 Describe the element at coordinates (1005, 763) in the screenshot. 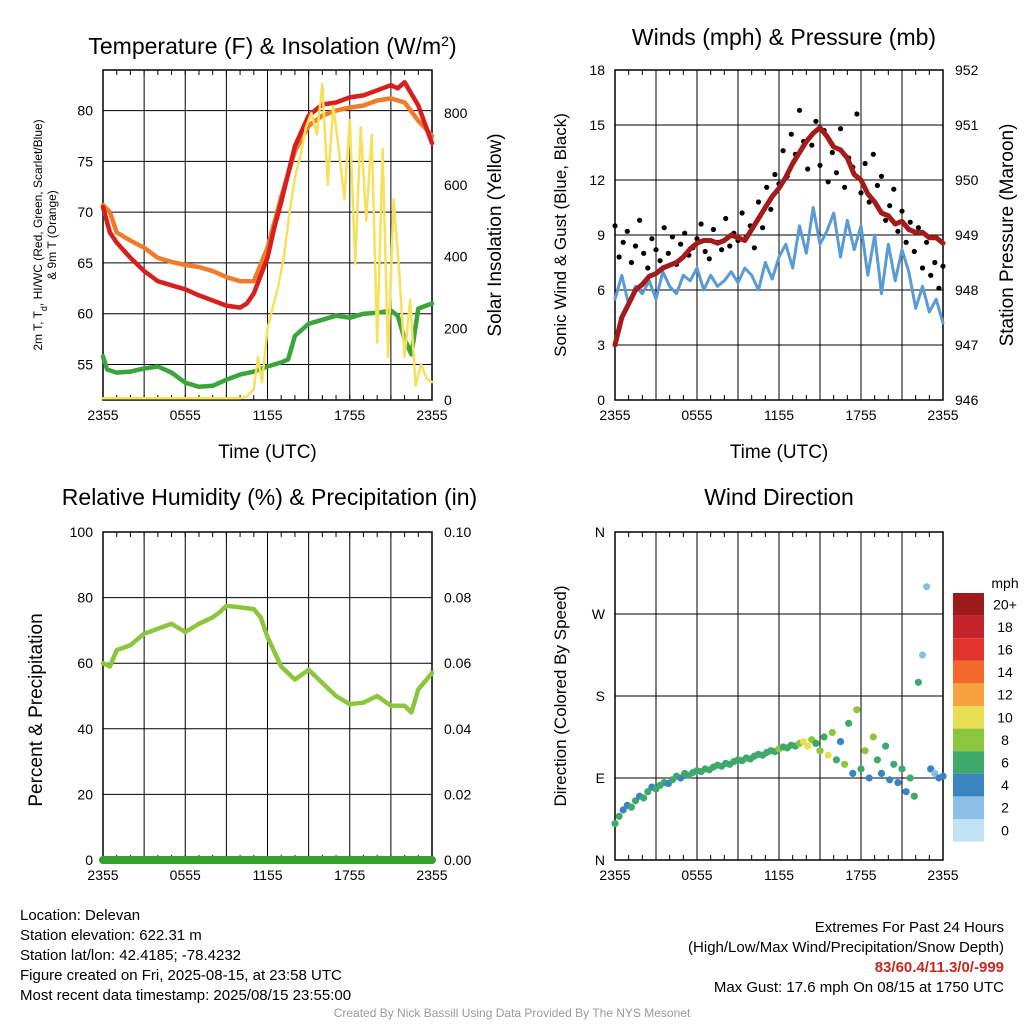

I see `legend-label: 6` at that location.